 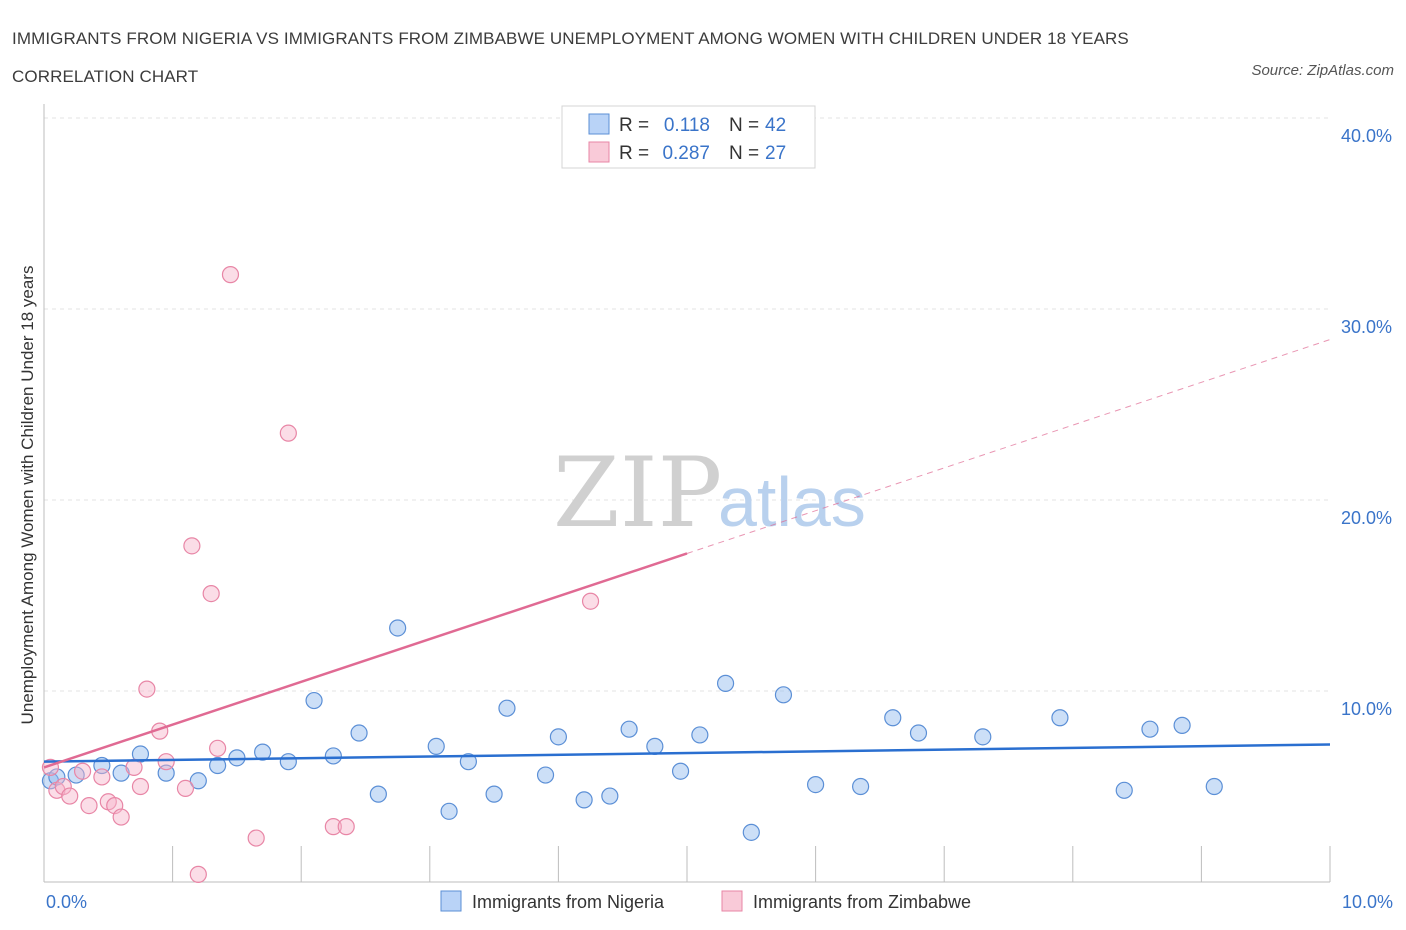 What do you see at coordinates (1008, 446) in the screenshot?
I see `trend-line-zimbabwe-extension` at bounding box center [1008, 446].